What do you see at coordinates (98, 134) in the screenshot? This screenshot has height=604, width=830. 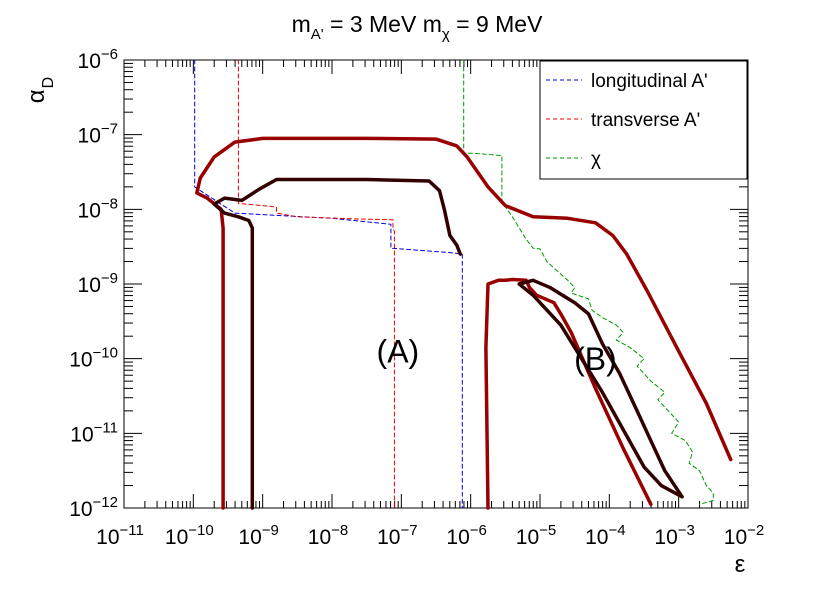 I see `y-tick-label: 10⁻⁷` at bounding box center [98, 134].